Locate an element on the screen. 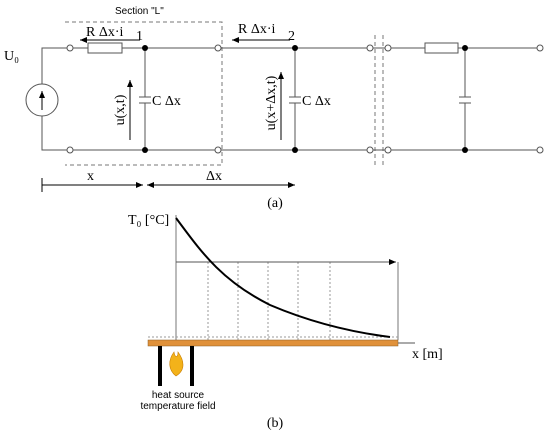 This screenshot has width=550, height=432. source-label: U₀ is located at coordinates (11, 56).